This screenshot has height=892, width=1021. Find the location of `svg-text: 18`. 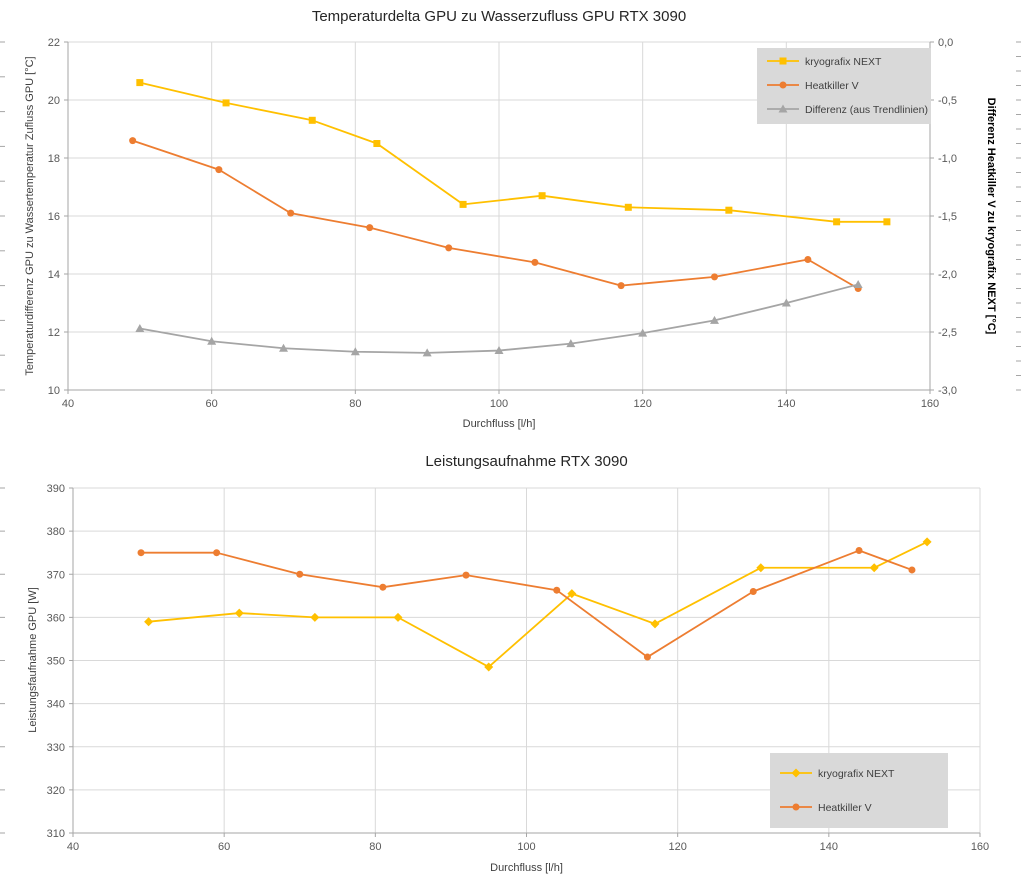

svg-text: 18 is located at coordinates (54, 159).